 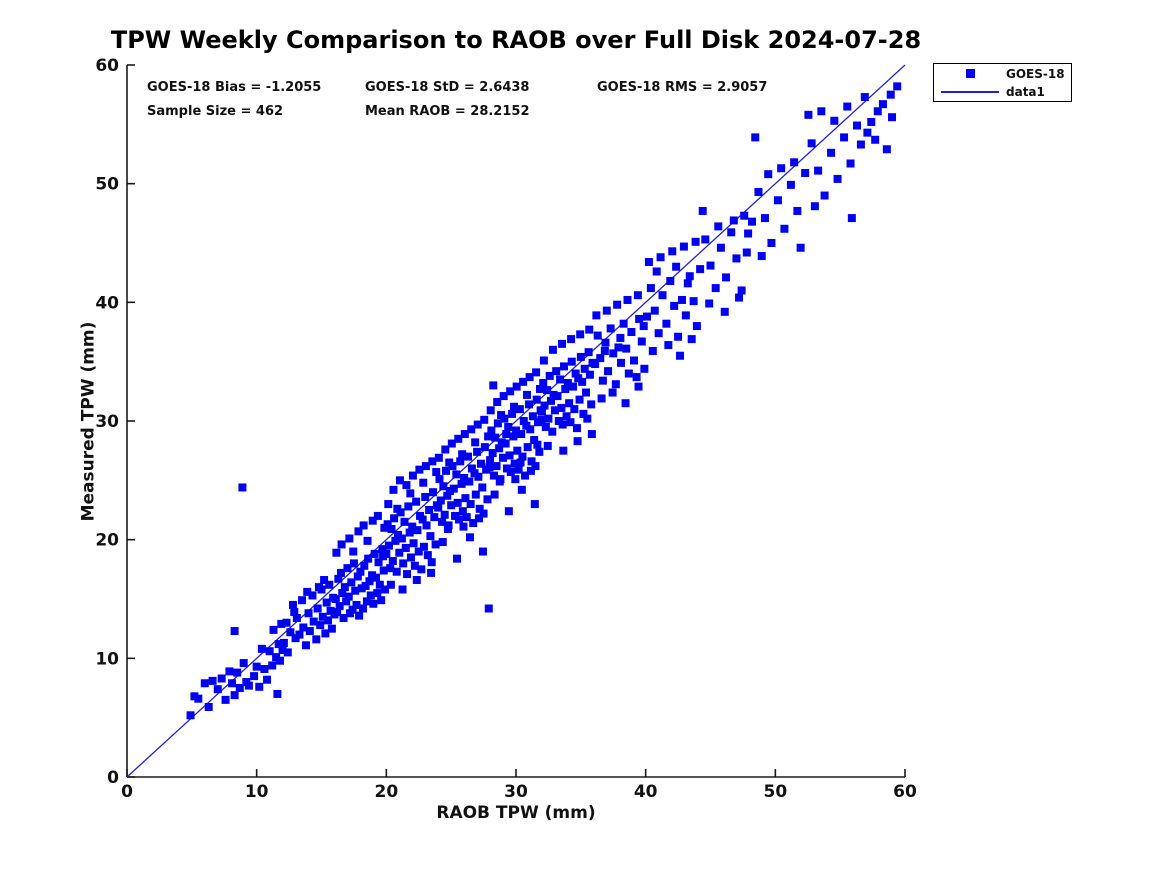 What do you see at coordinates (127, 792) in the screenshot?
I see `x-tick-label: 0` at bounding box center [127, 792].